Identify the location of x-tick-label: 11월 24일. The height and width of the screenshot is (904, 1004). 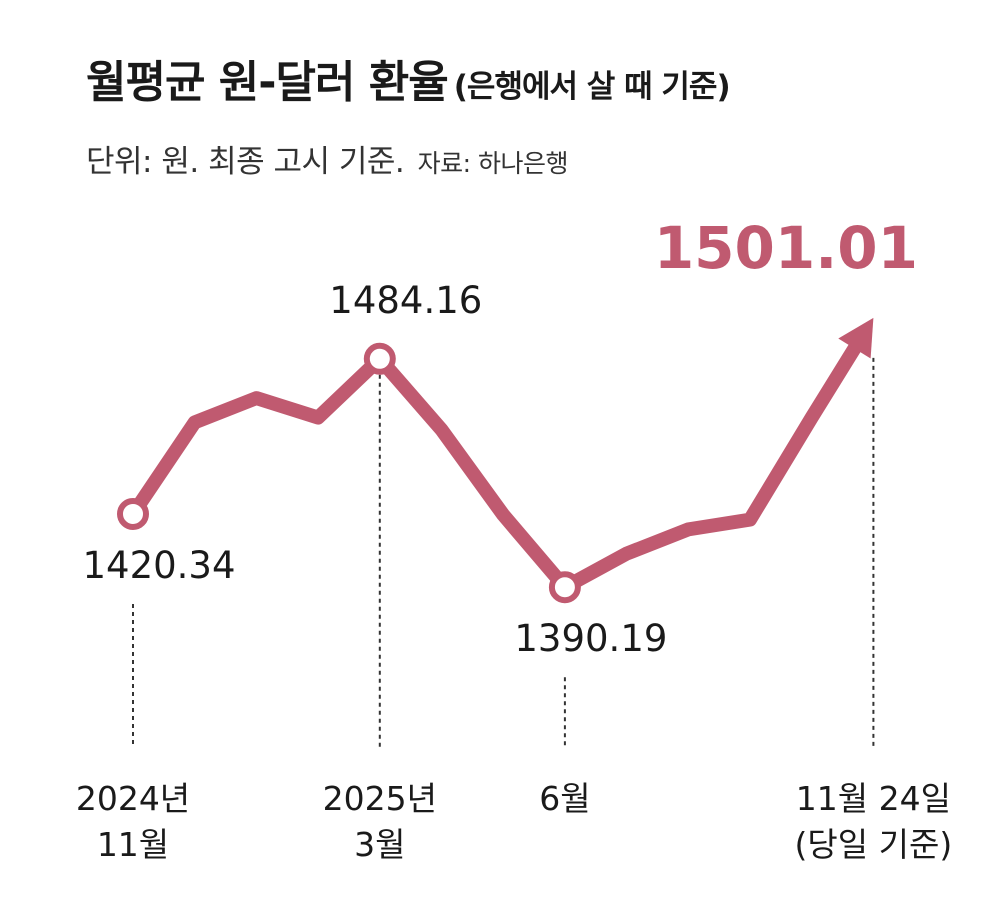
(873, 798).